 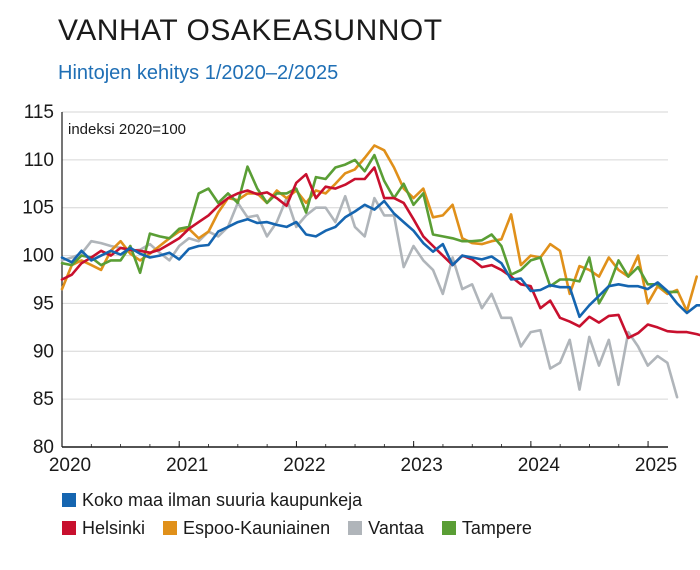 I want to click on legend-label: Espoo-Kauniainen, so click(x=257, y=527).